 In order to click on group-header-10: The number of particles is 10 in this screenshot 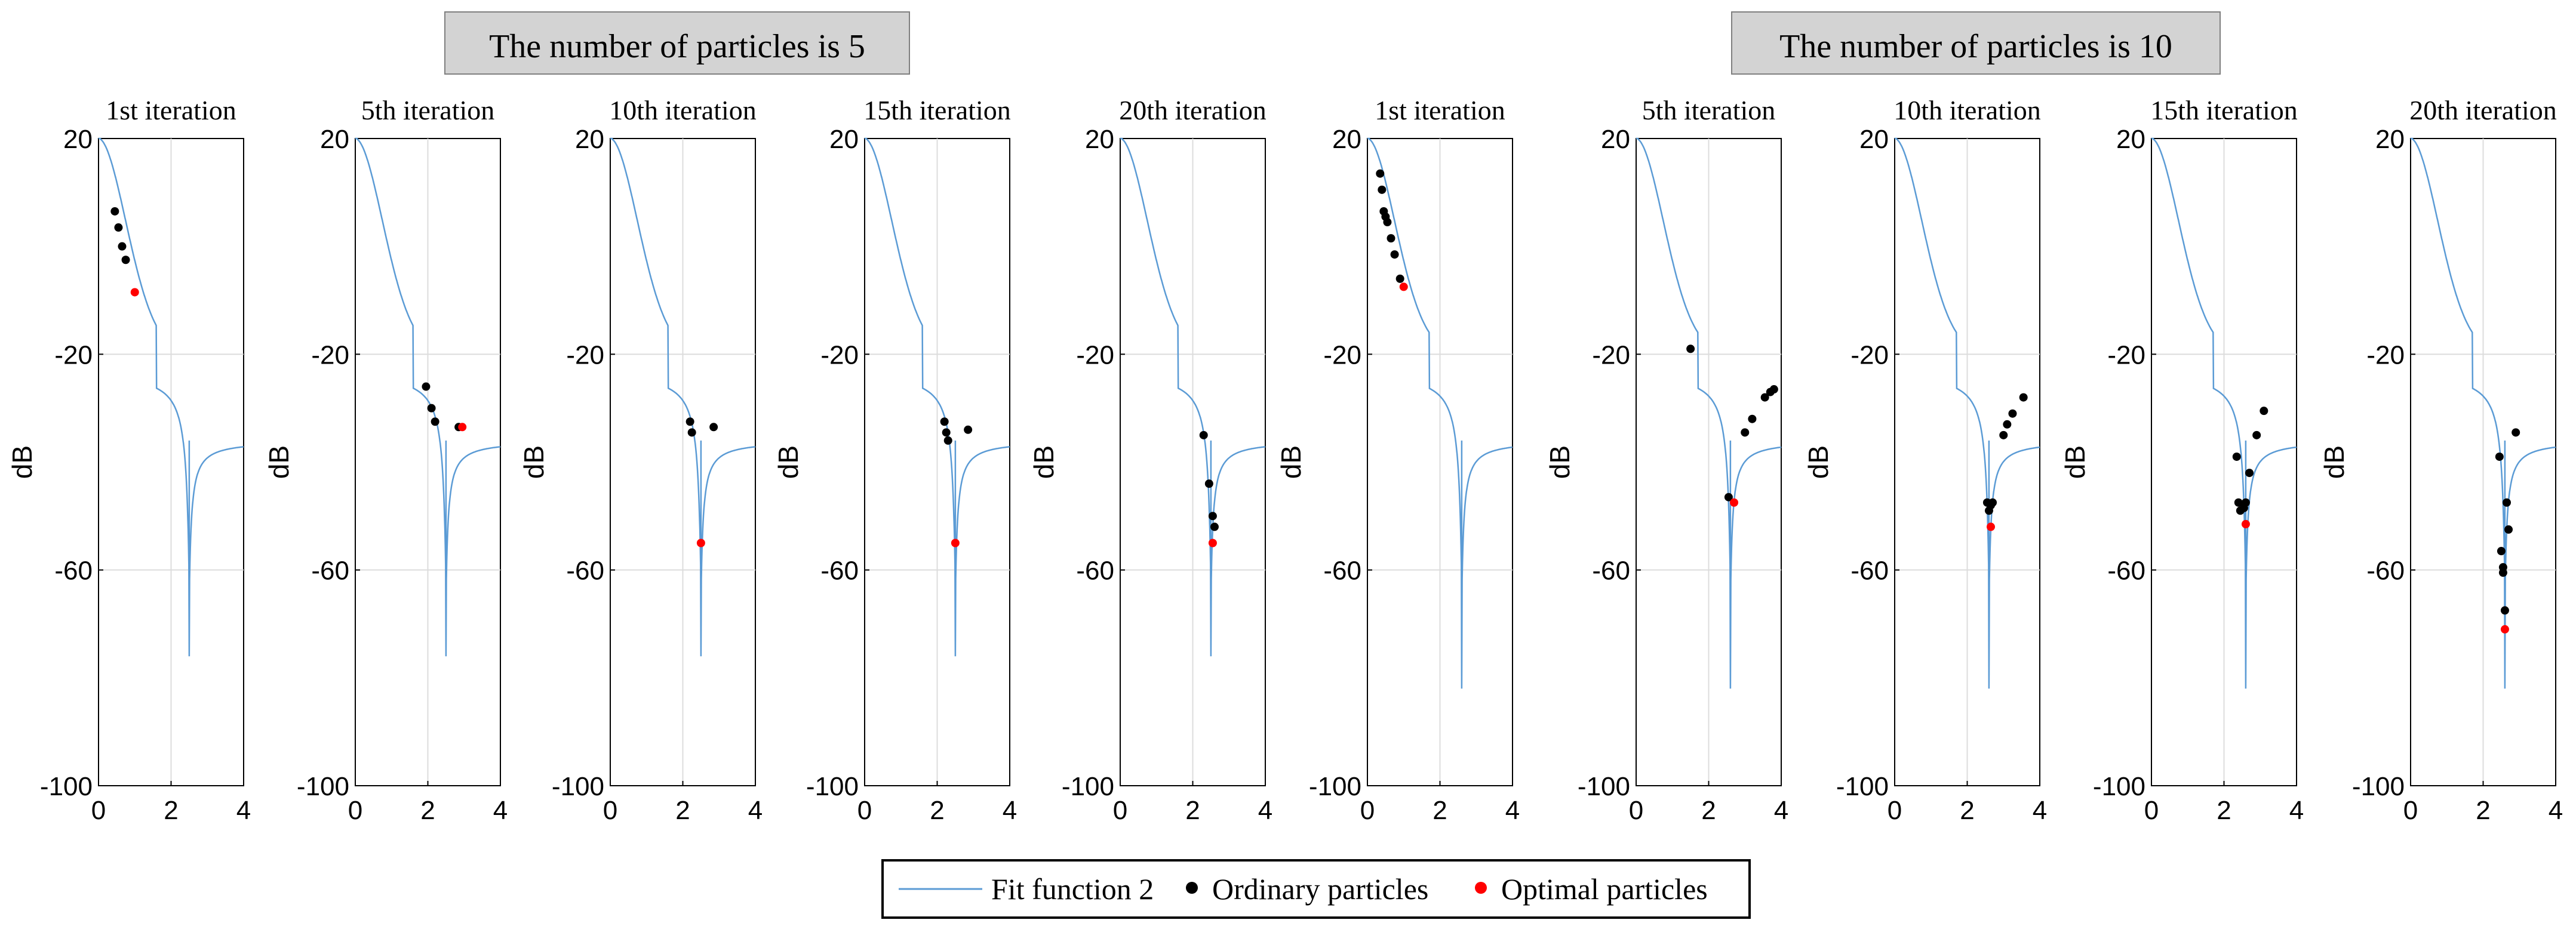, I will do `click(1976, 43)`.